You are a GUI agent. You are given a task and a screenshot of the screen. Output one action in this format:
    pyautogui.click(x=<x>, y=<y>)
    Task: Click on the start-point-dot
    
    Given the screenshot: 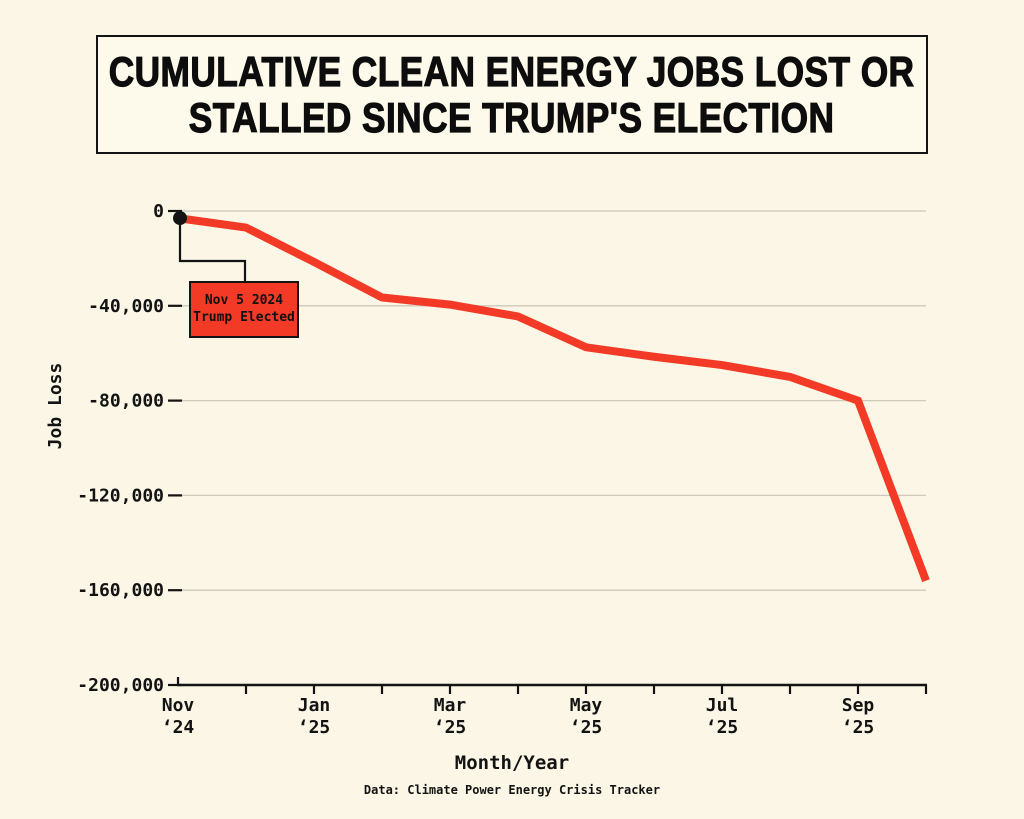 What is the action you would take?
    pyautogui.click(x=180, y=218)
    